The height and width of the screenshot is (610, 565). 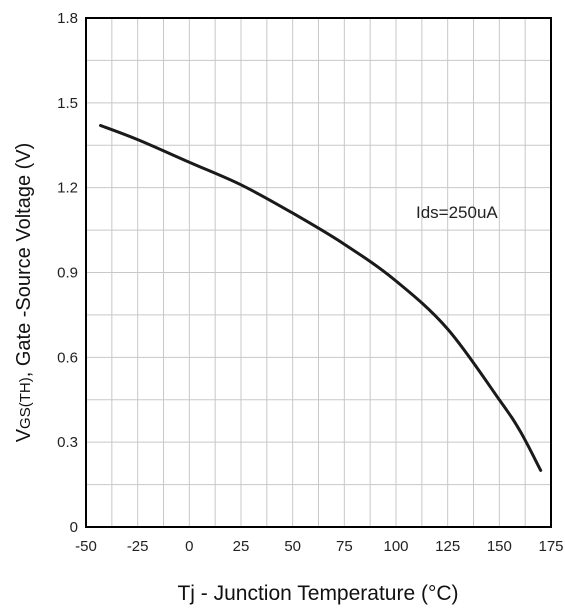 What do you see at coordinates (24, 260) in the screenshot?
I see `y-axis-title-suffix: , Gate -Source Voltage (V)` at bounding box center [24, 260].